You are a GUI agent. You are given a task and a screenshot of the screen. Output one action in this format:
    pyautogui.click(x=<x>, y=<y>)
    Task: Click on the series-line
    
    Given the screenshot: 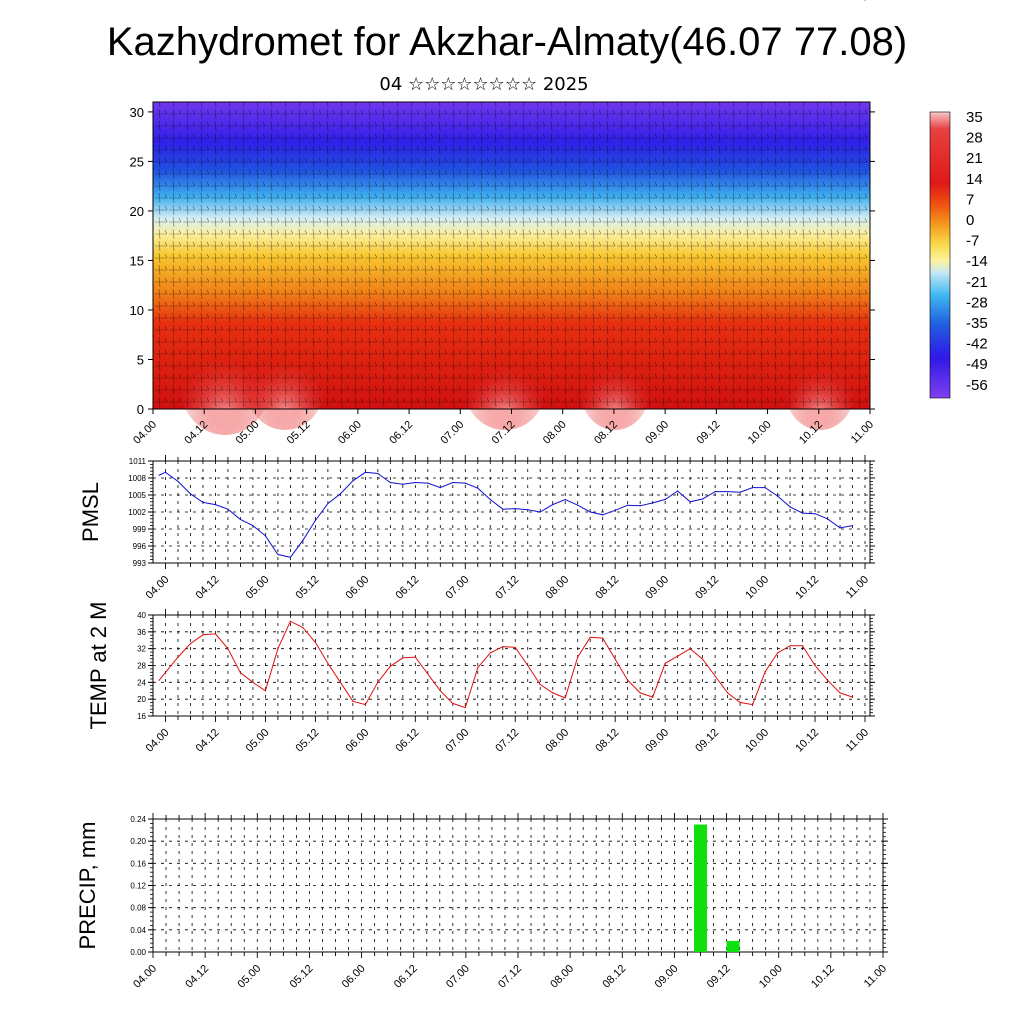 What is the action you would take?
    pyautogui.click(x=505, y=664)
    